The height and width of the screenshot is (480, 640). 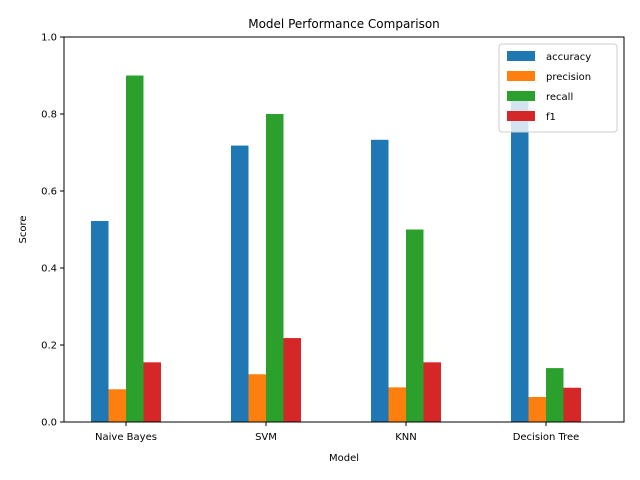 I want to click on y-axis: 0.0 0.2 0.4 0.6 0.8 1.0, so click(x=52, y=231).